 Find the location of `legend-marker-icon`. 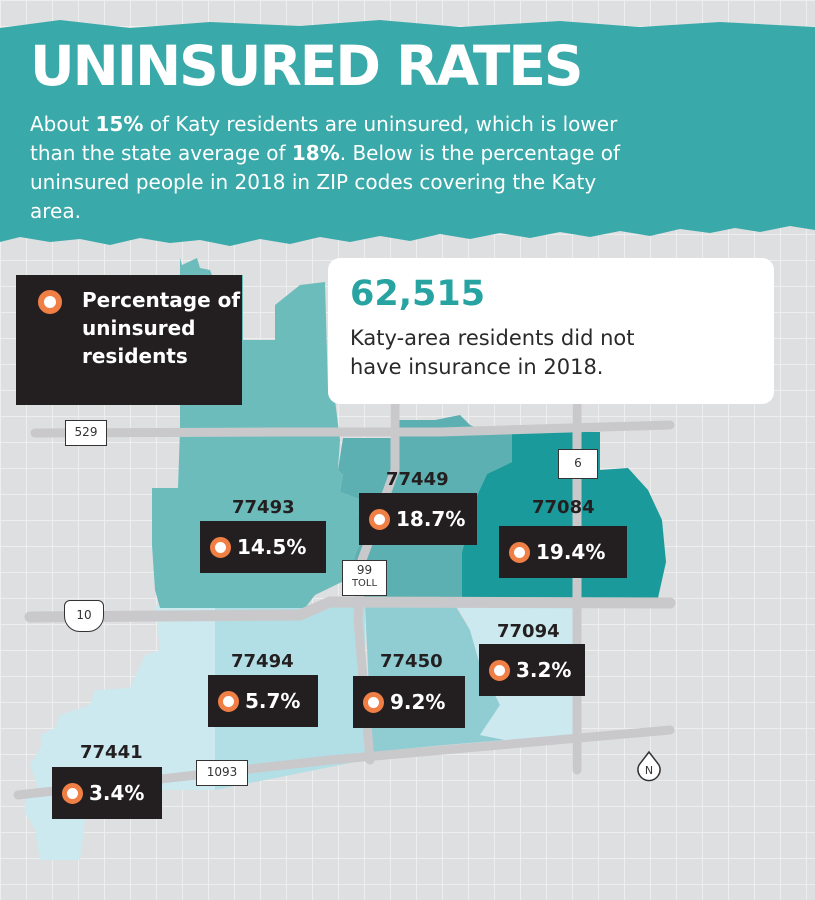

legend-marker-icon is located at coordinates (50, 302).